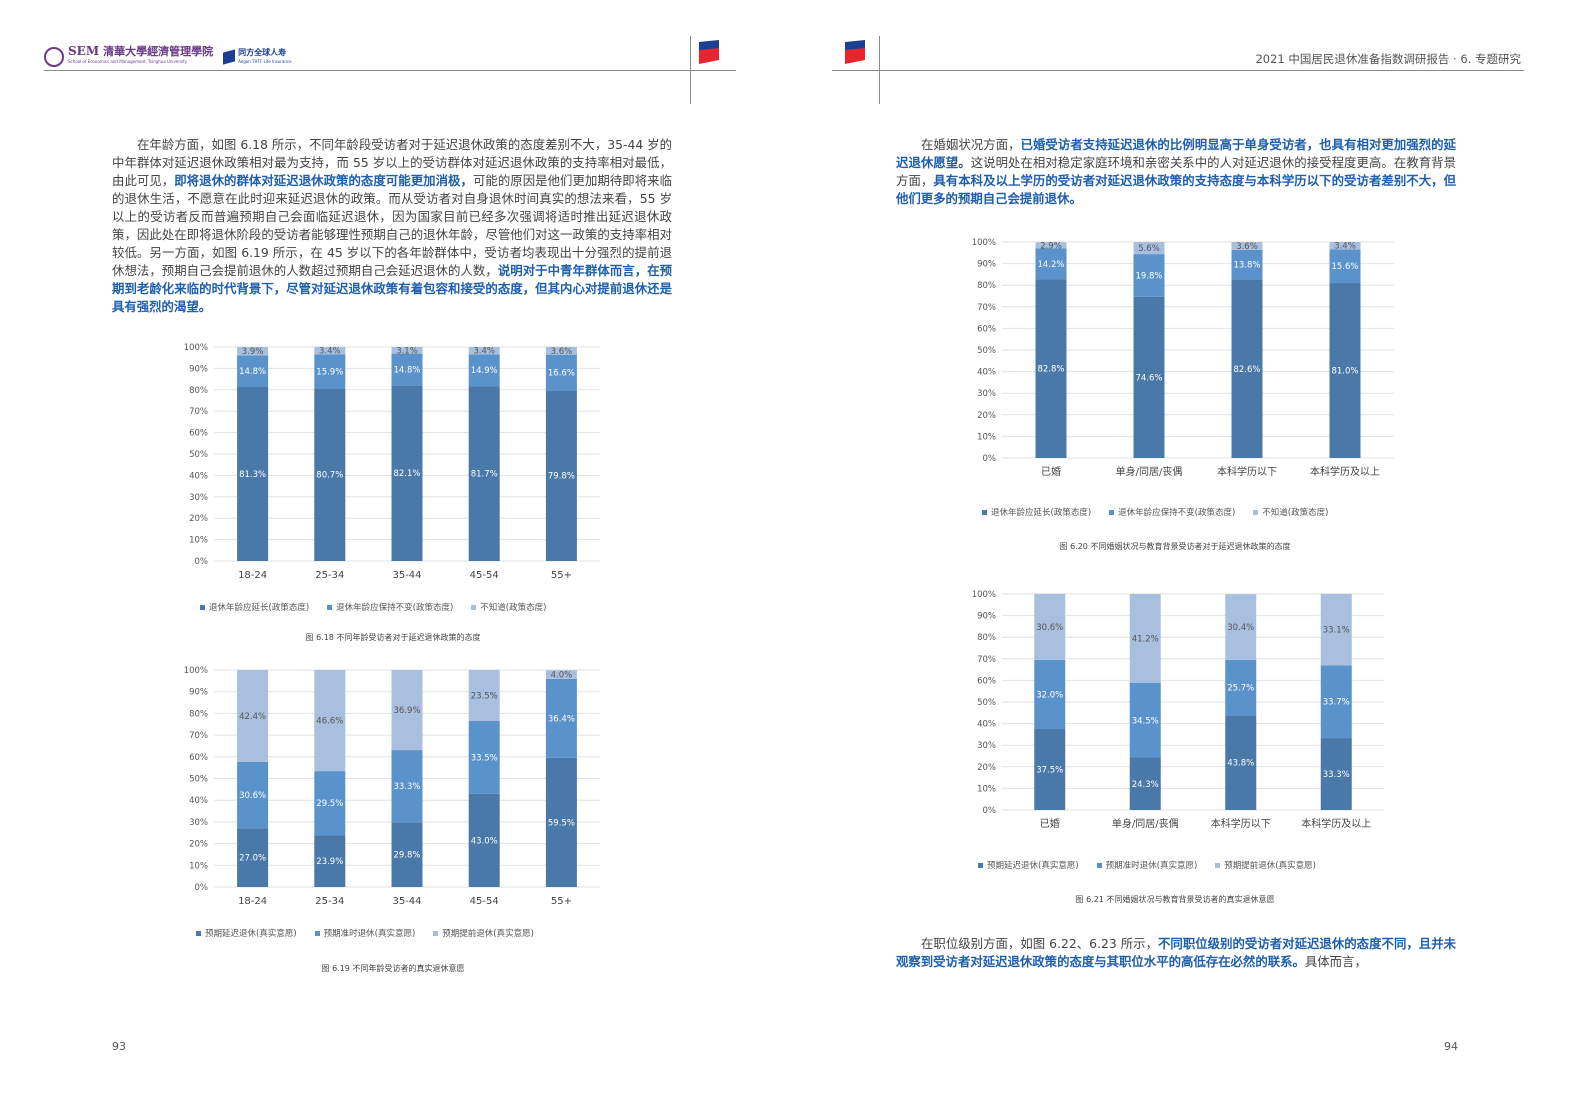 Image resolution: width=1587 pixels, height=1096 pixels. What do you see at coordinates (198, 736) in the screenshot?
I see `y-tick-label: 70%` at bounding box center [198, 736].